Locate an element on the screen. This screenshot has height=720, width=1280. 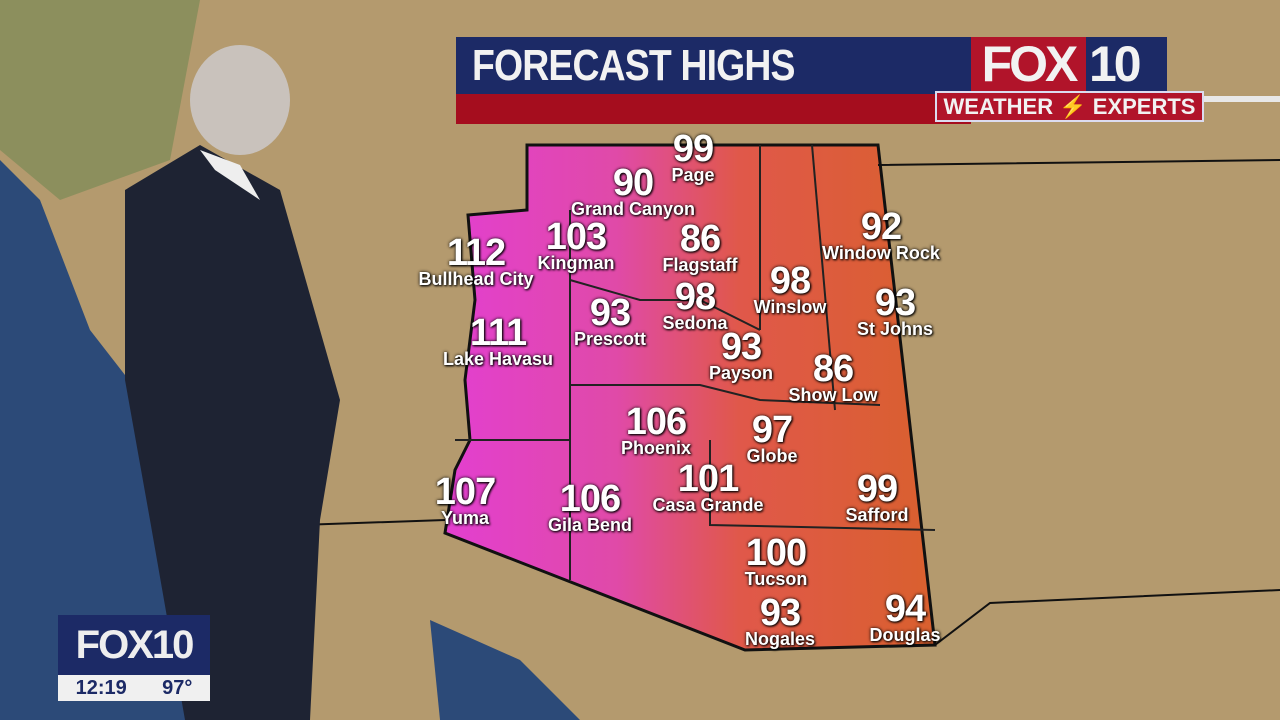
city-temp: 111 is located at coordinates (498, 333).